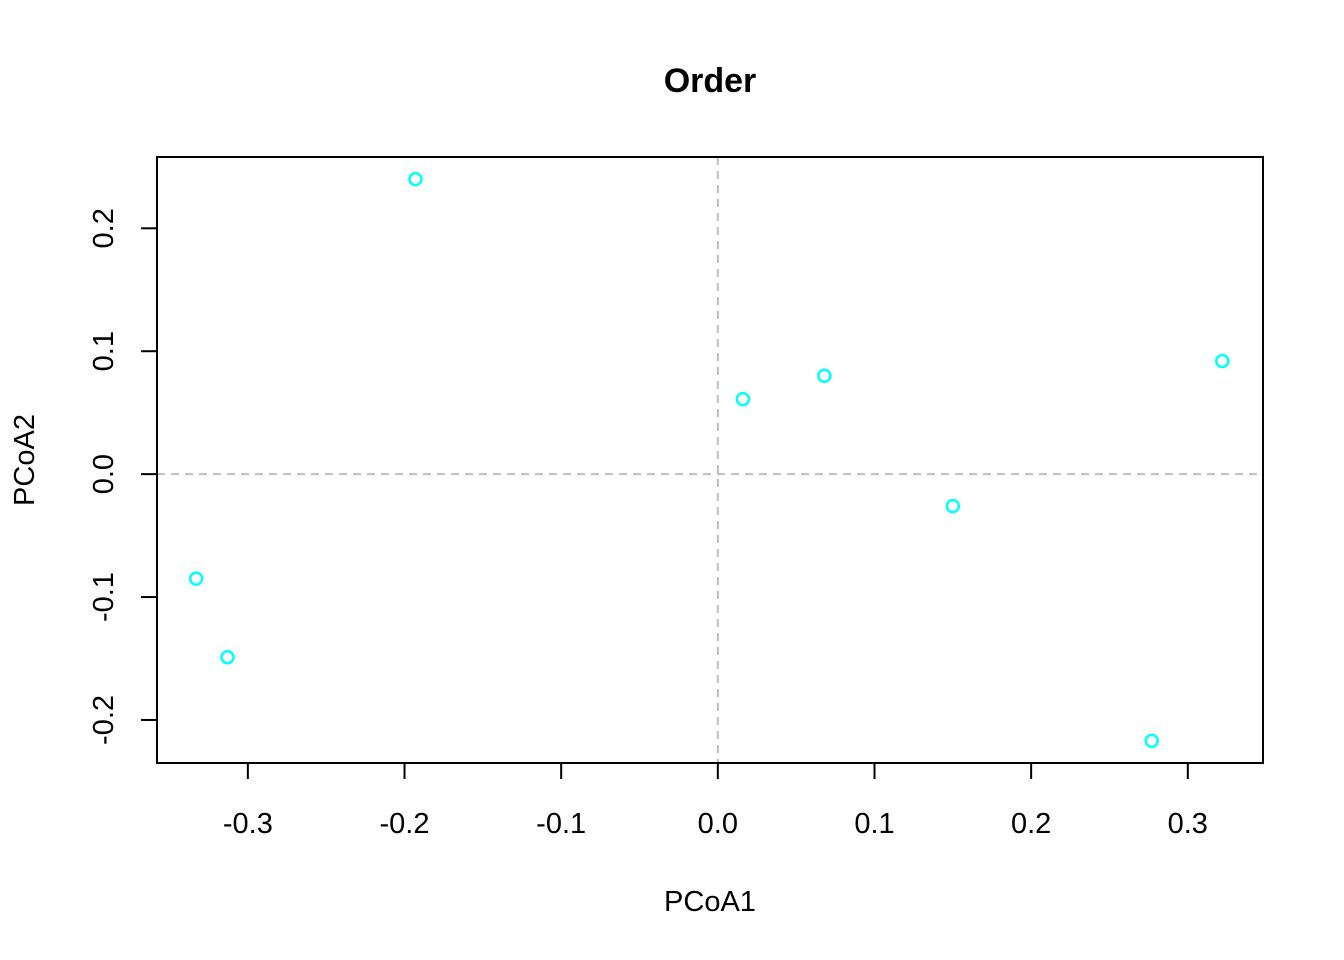 Image resolution: width=1344 pixels, height=960 pixels. I want to click on y-tick-label: -0.1, so click(104, 597).